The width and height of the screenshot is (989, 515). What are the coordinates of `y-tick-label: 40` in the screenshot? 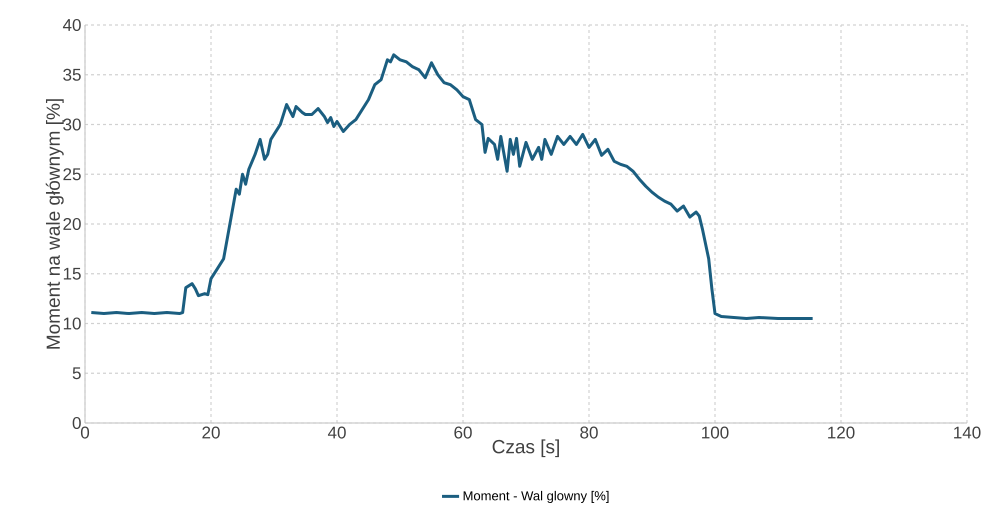 It's located at (71, 25).